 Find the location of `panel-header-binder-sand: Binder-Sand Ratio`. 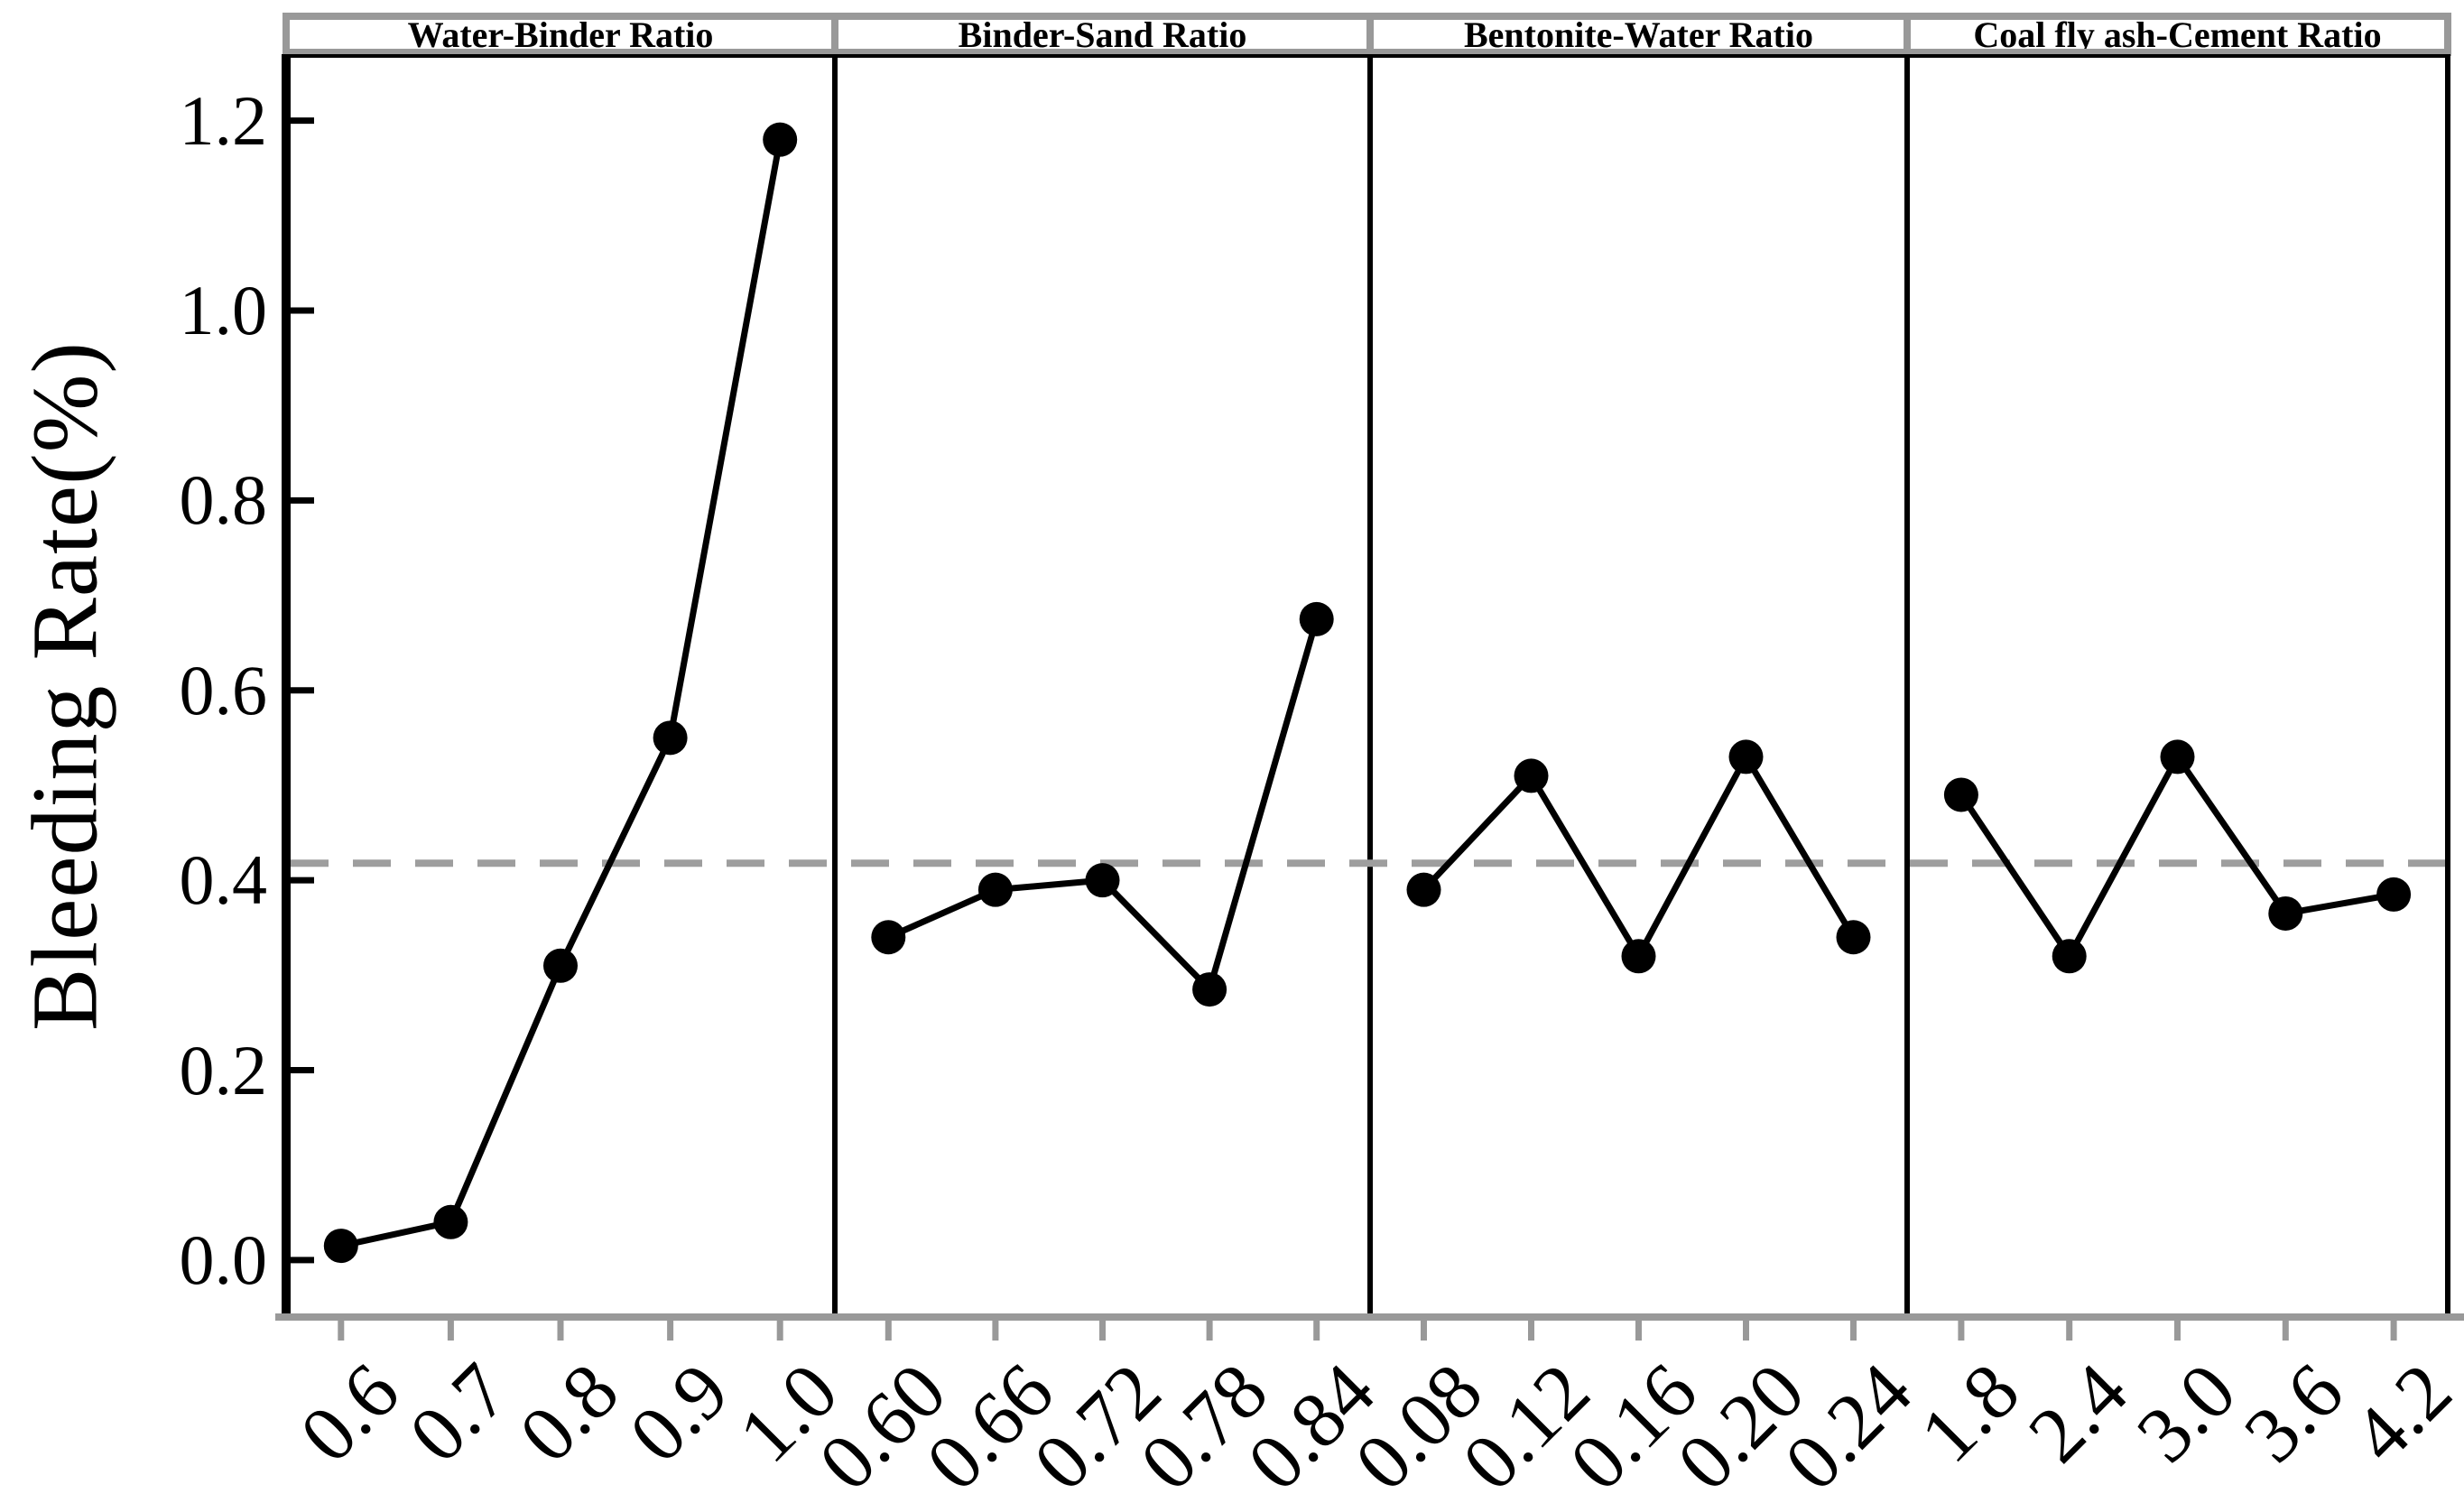

panel-header-binder-sand: Binder-Sand Ratio is located at coordinates (1102, 34).